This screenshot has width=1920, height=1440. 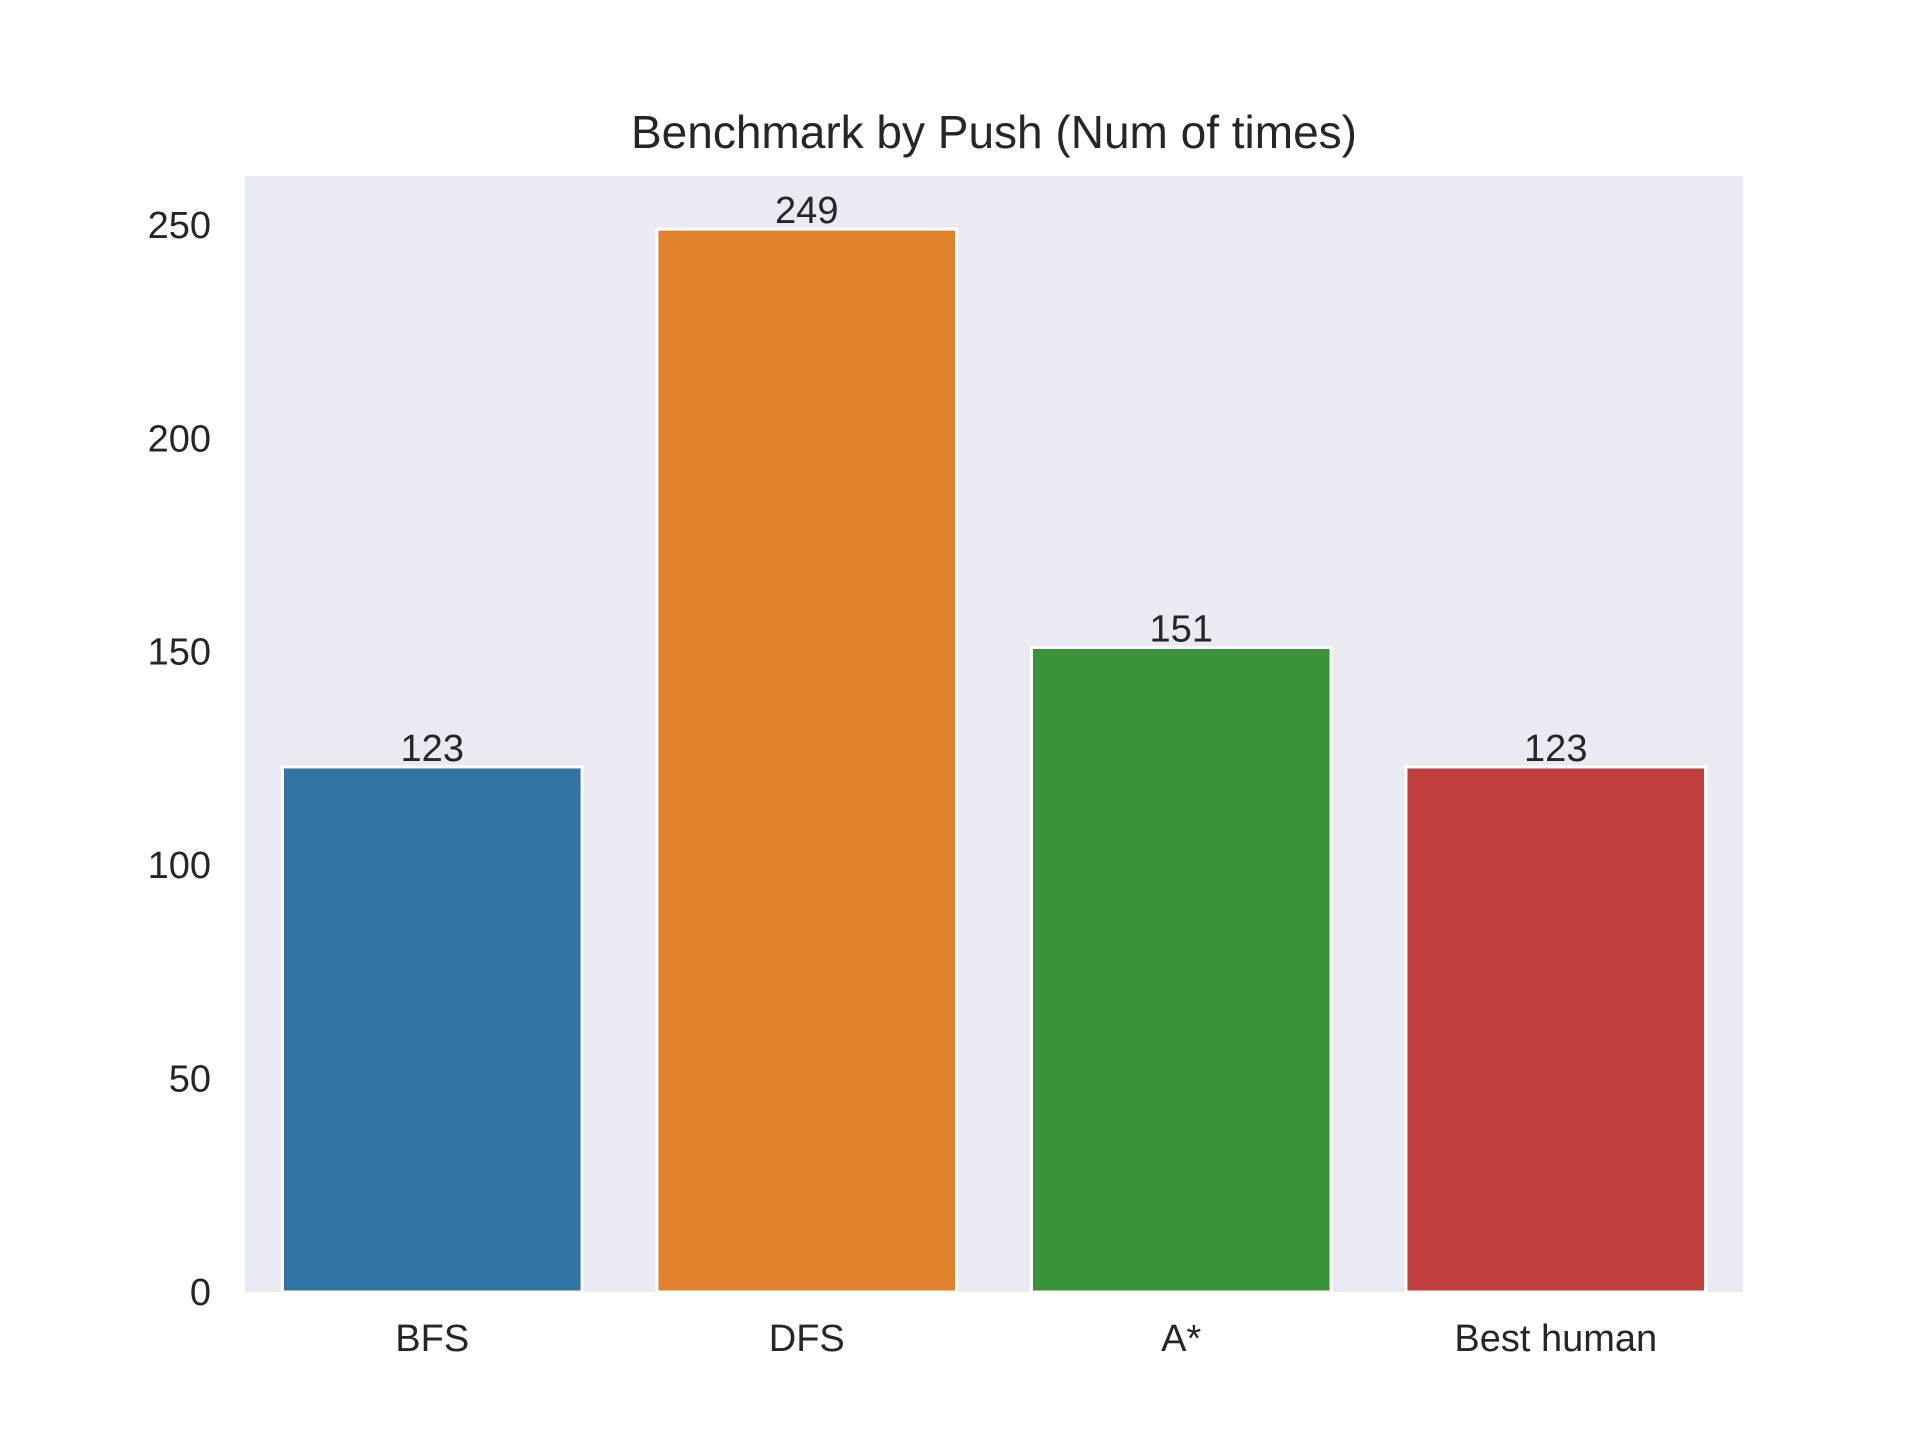 I want to click on x-tick-label: A*, so click(x=1181, y=1339).